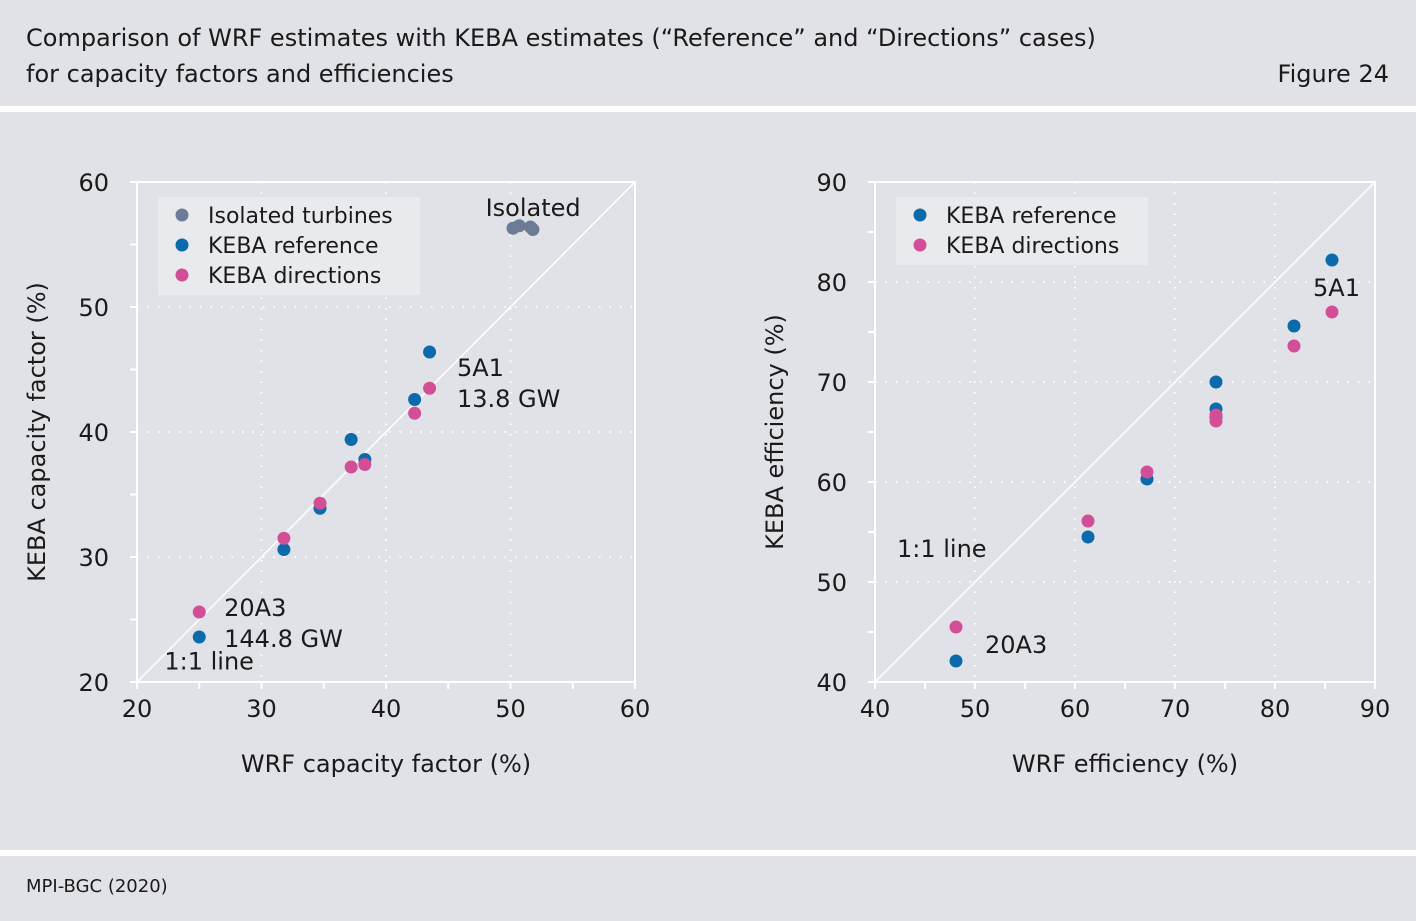  Describe the element at coordinates (831, 283) in the screenshot. I see `y-tick-label: 80` at that location.